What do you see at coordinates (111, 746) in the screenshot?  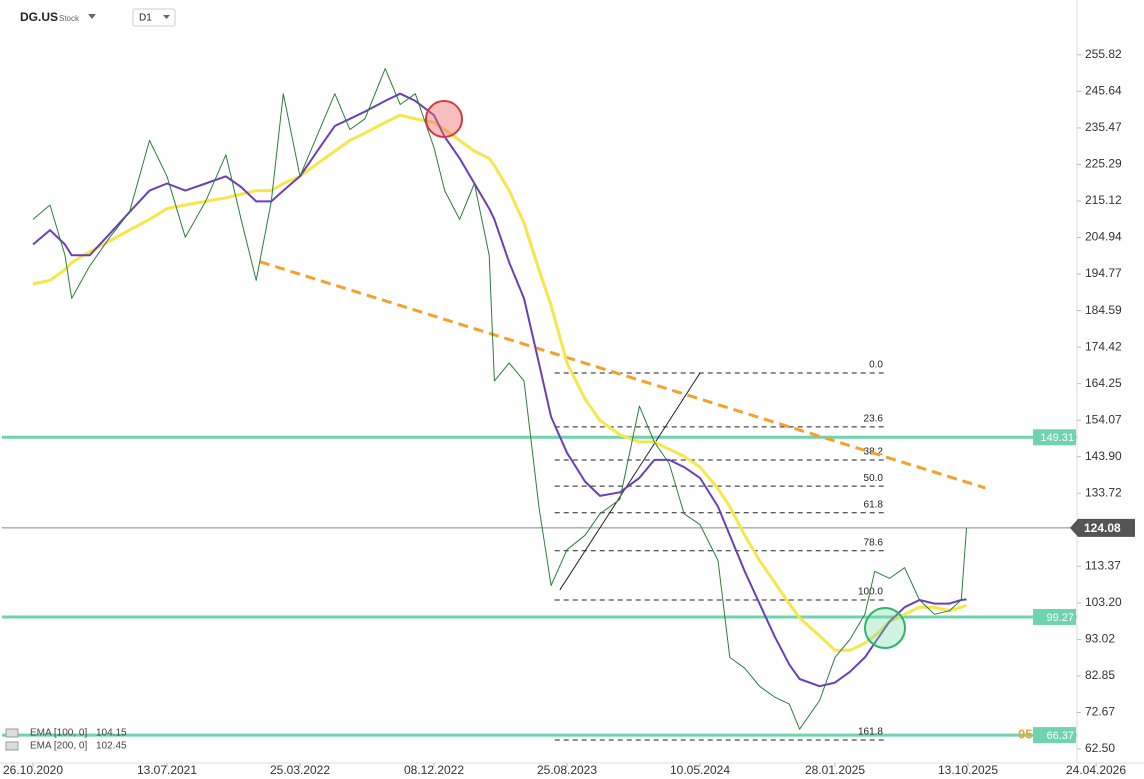 I see `legend-value: 102.45` at bounding box center [111, 746].